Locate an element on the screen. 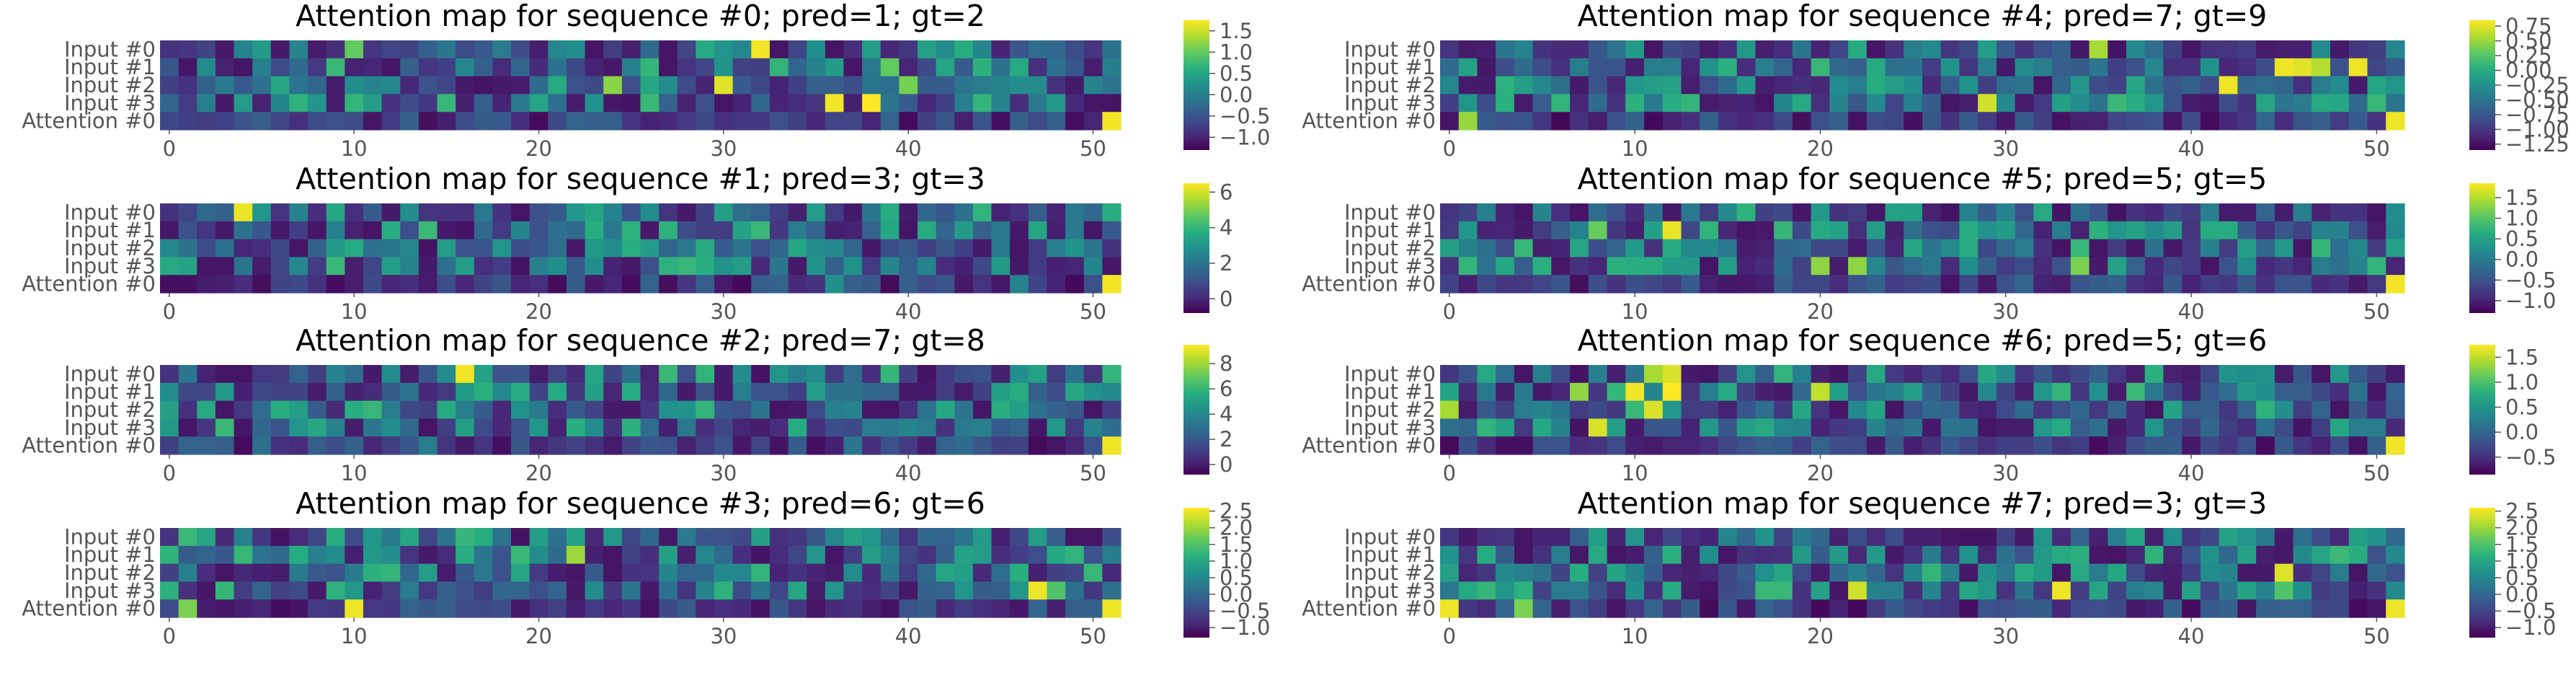 This screenshot has width=2576, height=678. colorbar-tick-label: 8 is located at coordinates (1226, 363).